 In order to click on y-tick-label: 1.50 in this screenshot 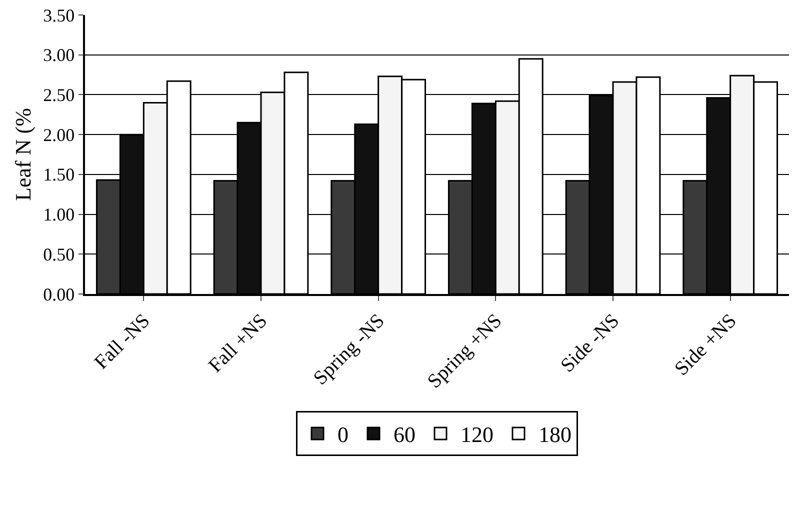, I will do `click(59, 174)`.